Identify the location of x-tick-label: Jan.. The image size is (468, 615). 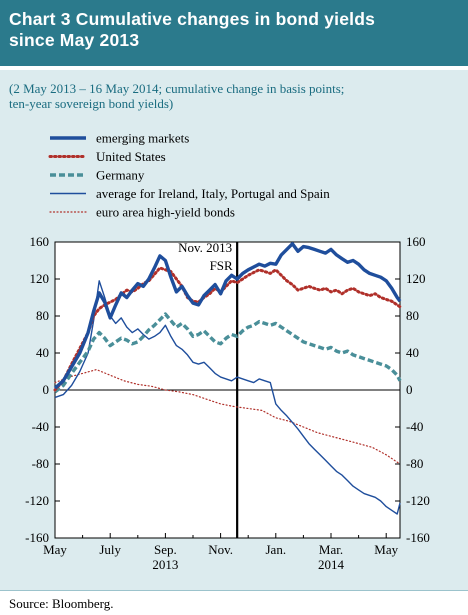
(276, 549).